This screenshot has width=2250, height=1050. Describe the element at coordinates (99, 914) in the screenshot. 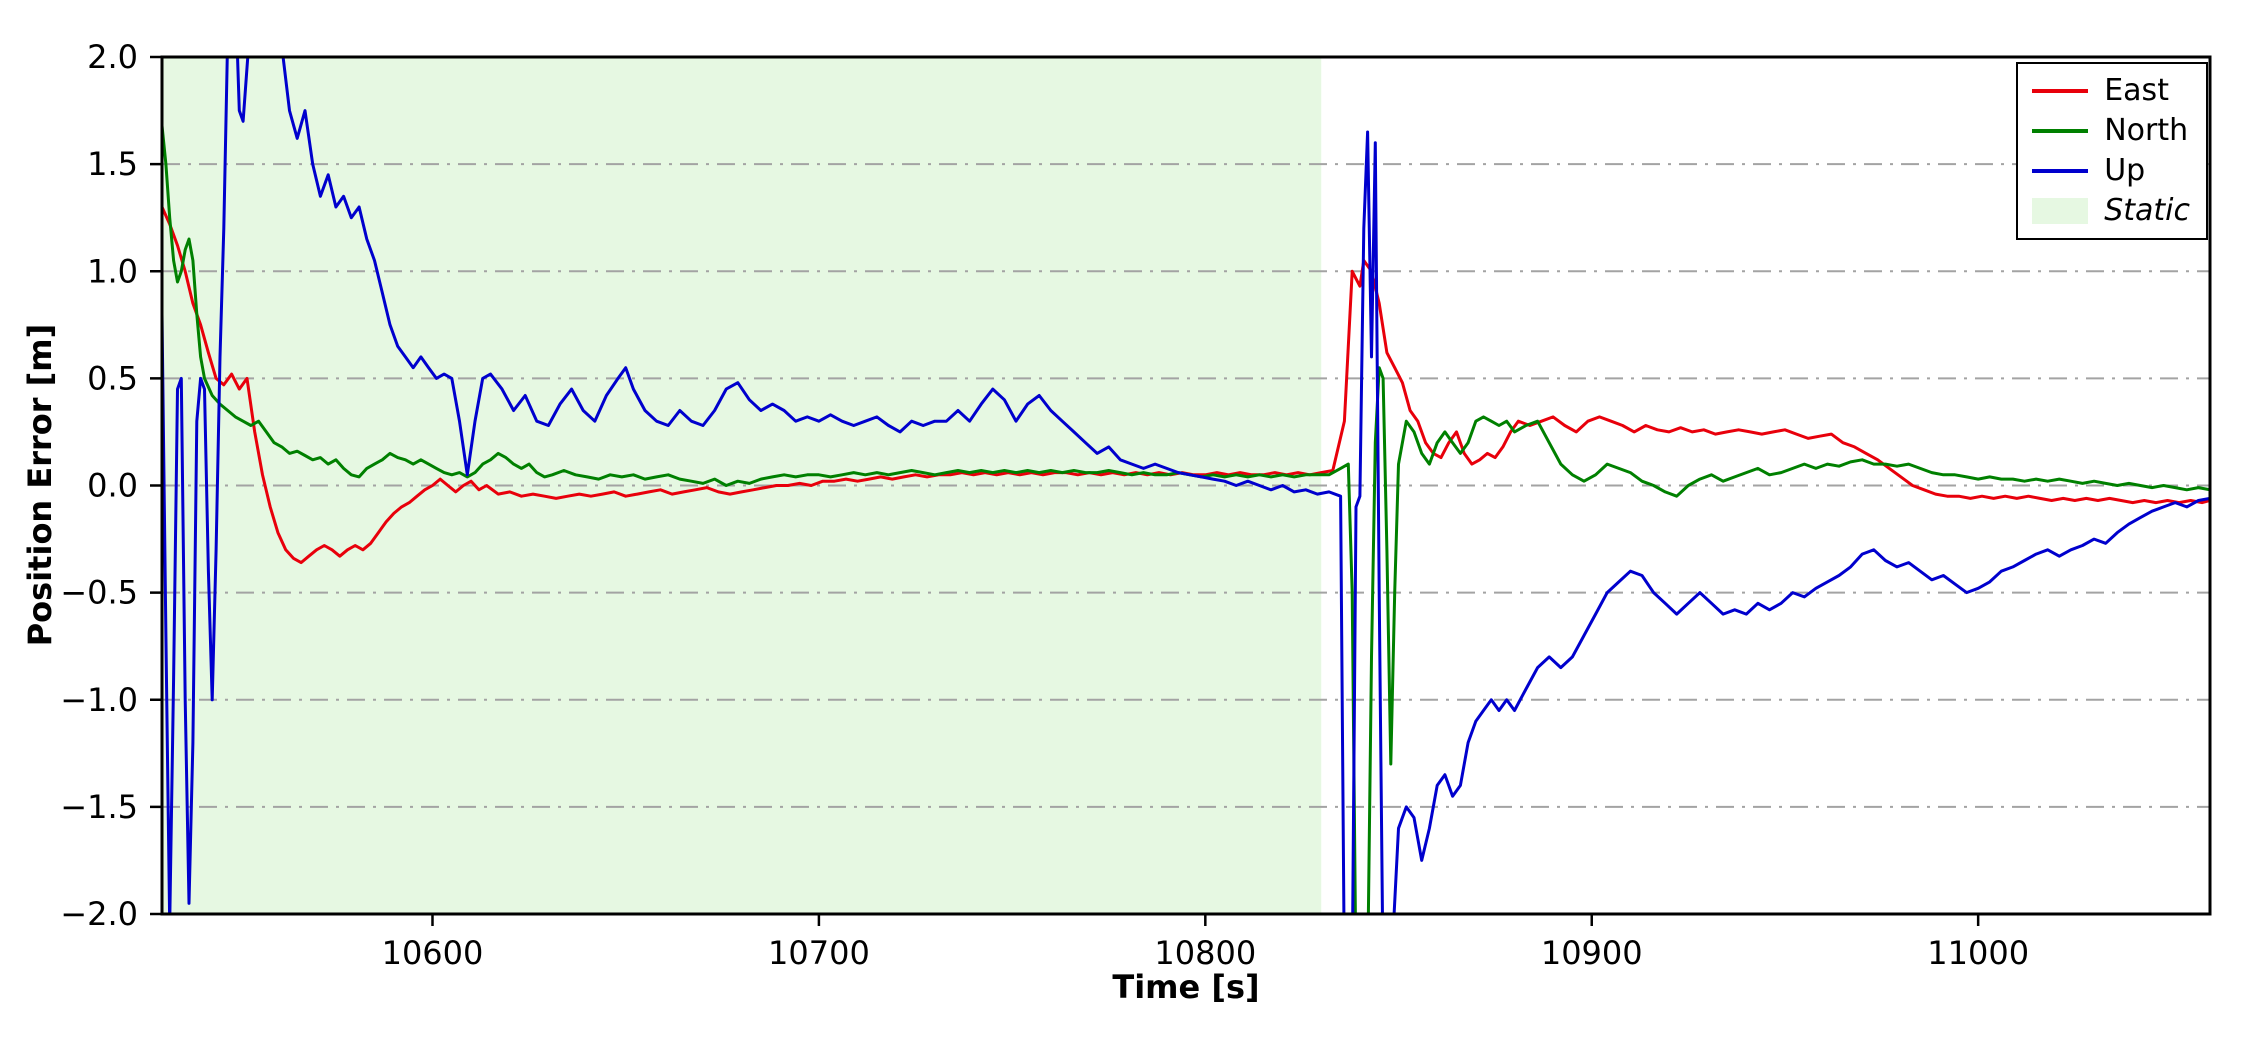

I see `y-tick-label: −2.0` at that location.